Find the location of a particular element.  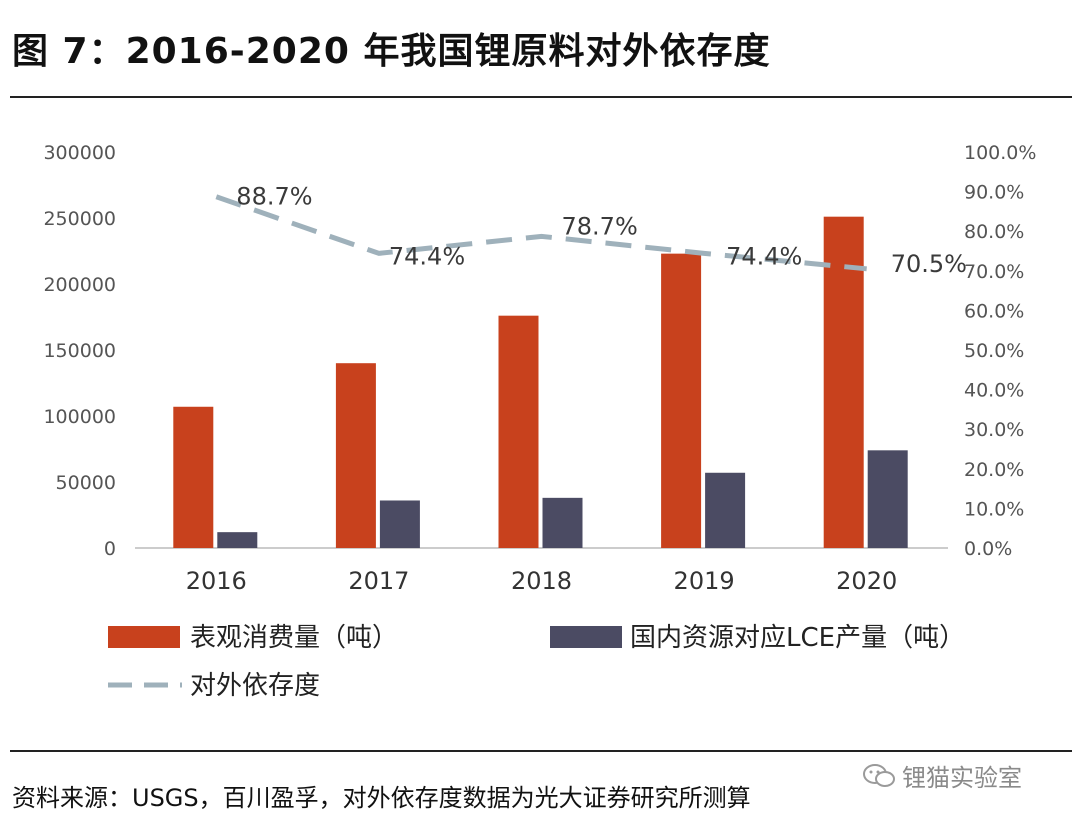

legend-label-dependency: 对外依存度 is located at coordinates (255, 686).